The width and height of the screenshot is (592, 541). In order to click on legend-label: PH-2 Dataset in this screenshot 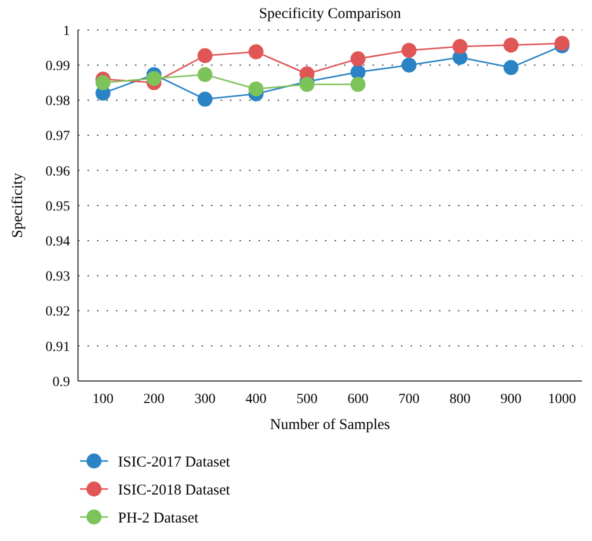, I will do `click(159, 518)`.